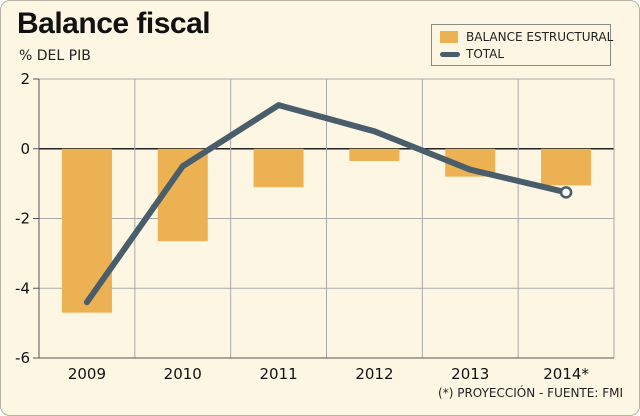  What do you see at coordinates (450, 54) in the screenshot?
I see `legend-line-swatch` at bounding box center [450, 54].